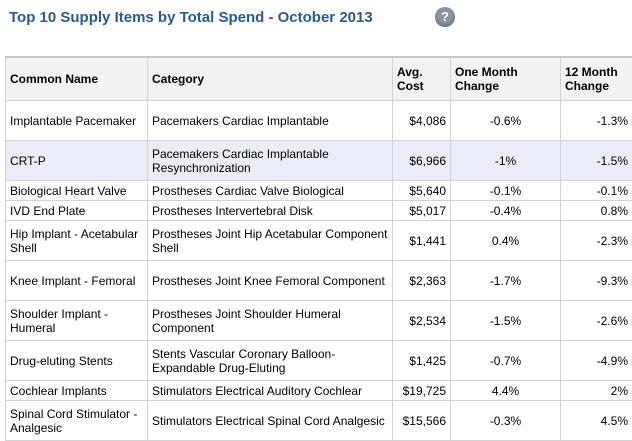  Describe the element at coordinates (77, 211) in the screenshot. I see `cell-common-name: IVD End Plate` at that location.